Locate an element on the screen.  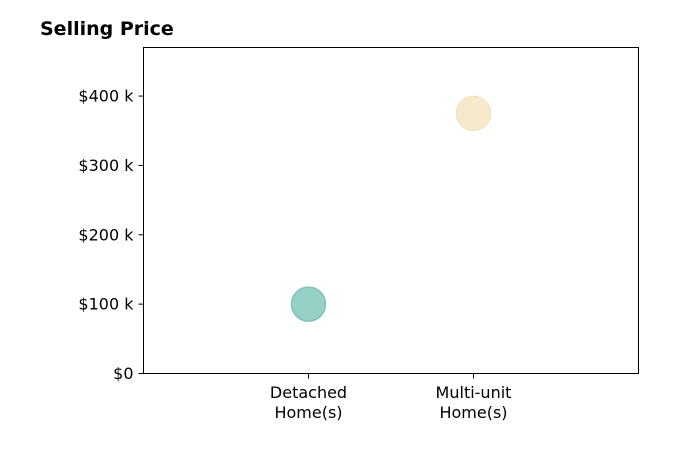
y-axis: $0 $100 k $200 k $300 k $400 k is located at coordinates (111, 235).